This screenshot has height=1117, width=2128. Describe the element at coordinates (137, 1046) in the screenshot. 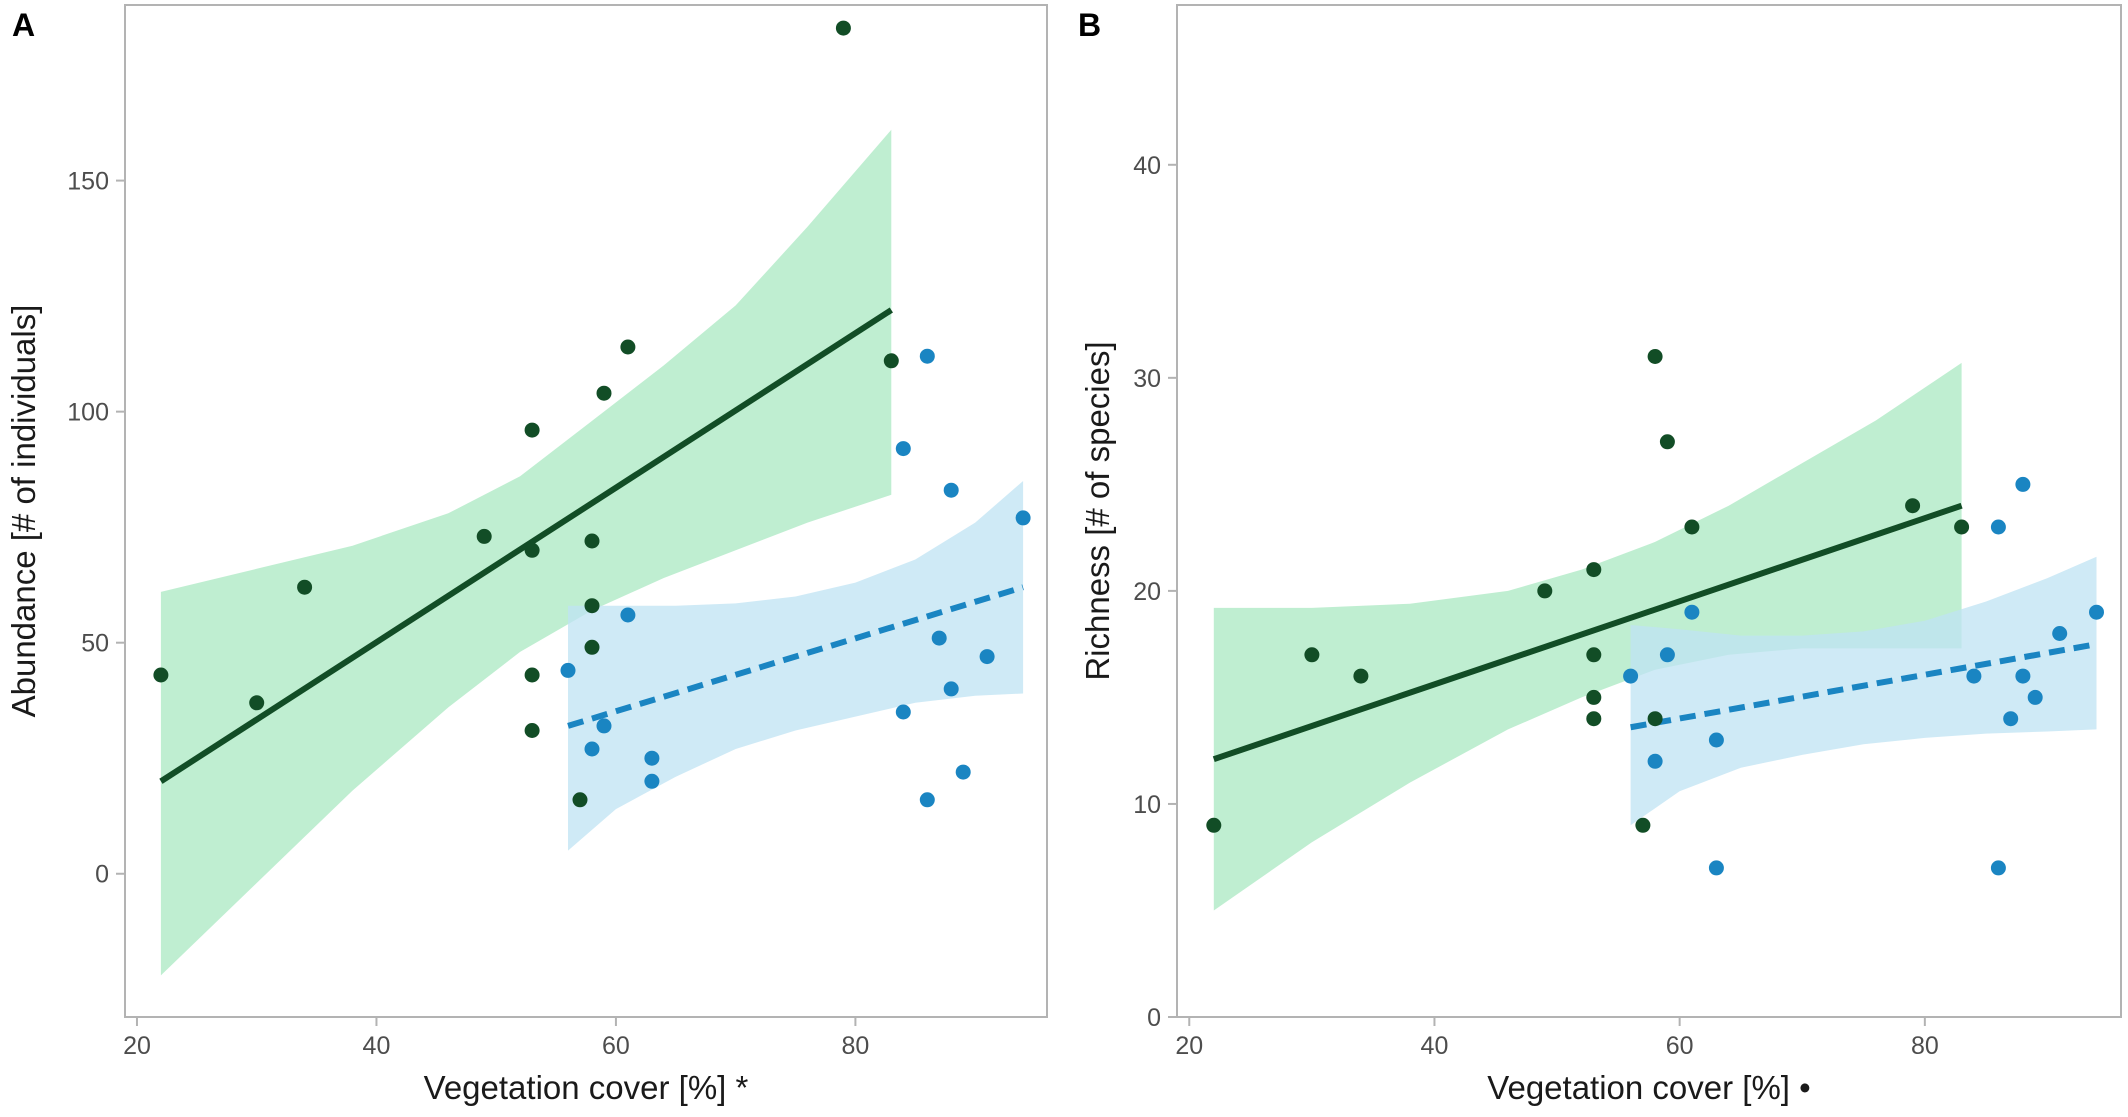

I see `panel-a-x-tick-label-20: 20` at that location.